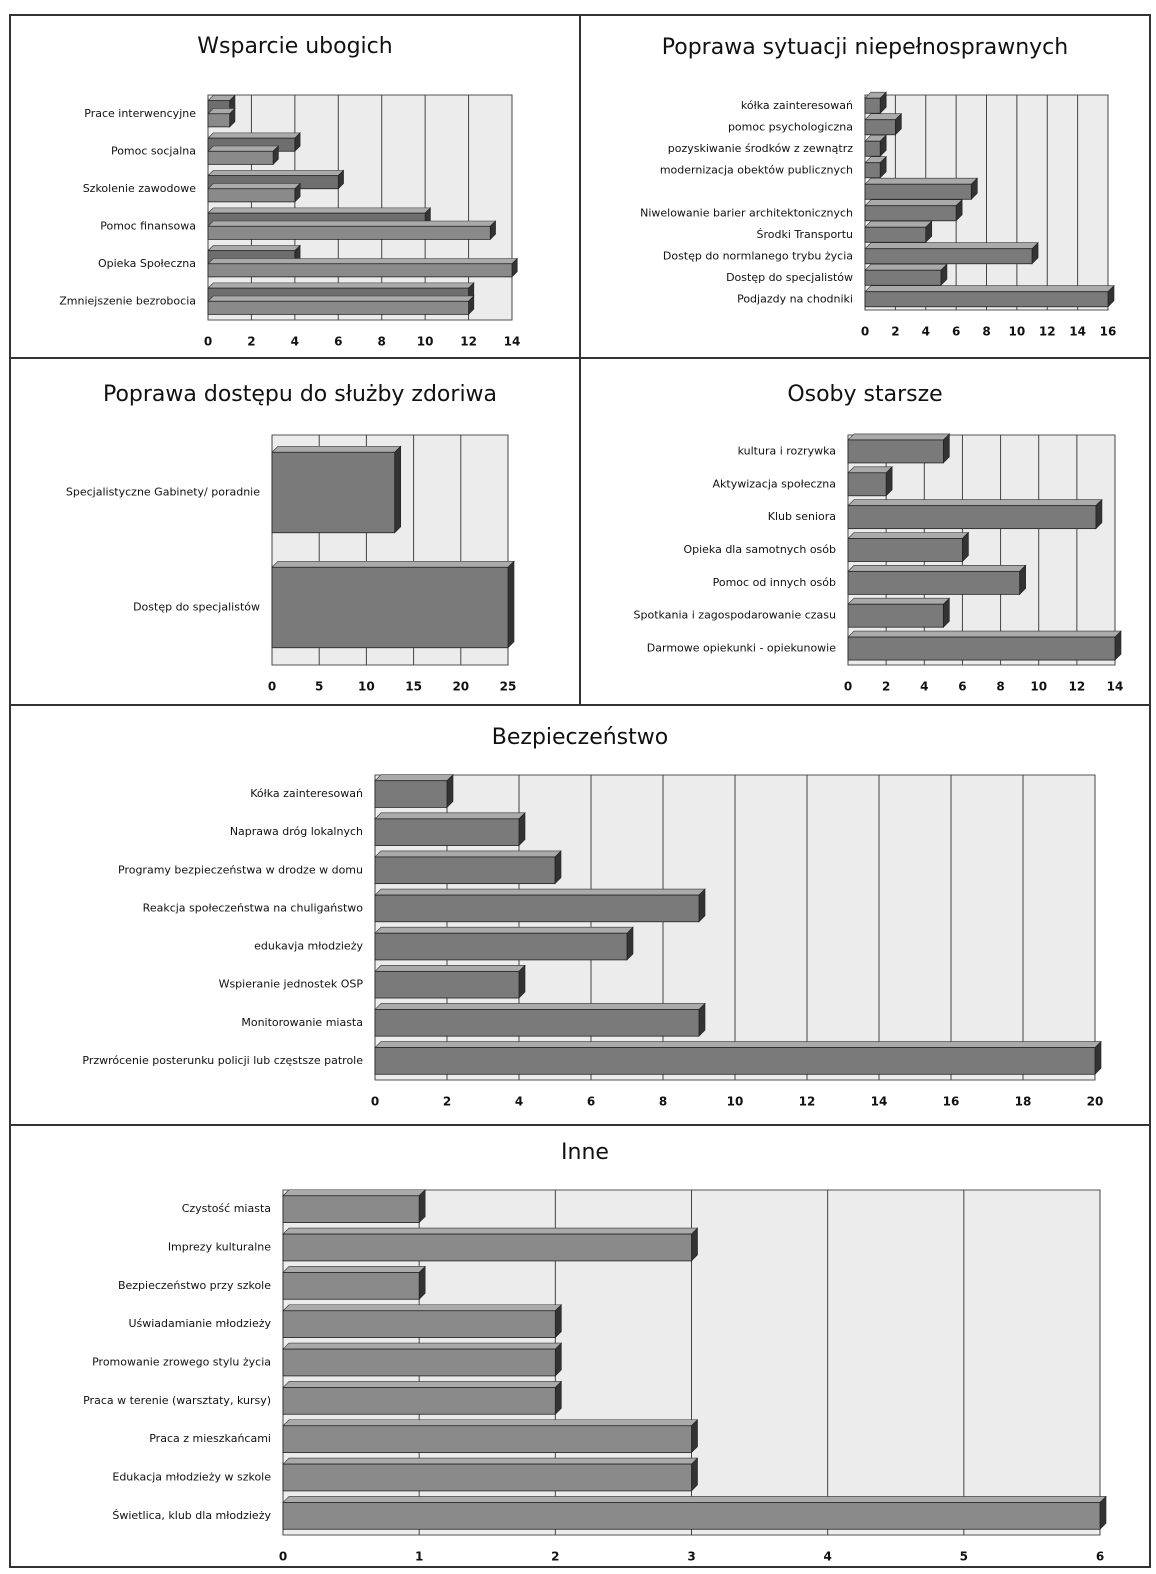 Image resolution: width=1156 pixels, height=1574 pixels. Describe the element at coordinates (787, 450) in the screenshot. I see `category-label: kultura i rozrywka` at that location.